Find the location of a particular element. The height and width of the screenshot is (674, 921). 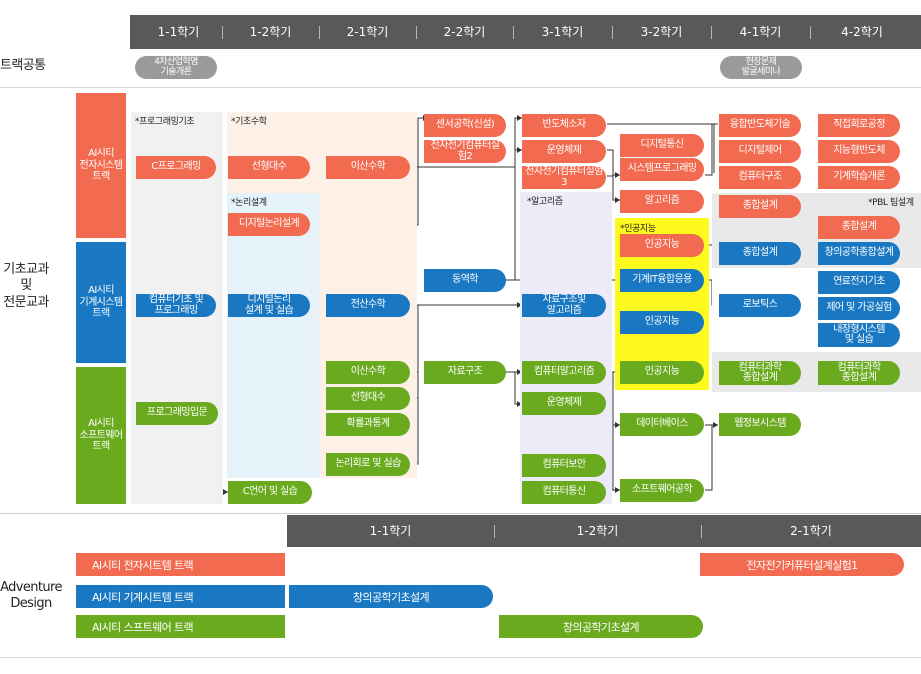

semester-label: 4-1학기 is located at coordinates (760, 32).